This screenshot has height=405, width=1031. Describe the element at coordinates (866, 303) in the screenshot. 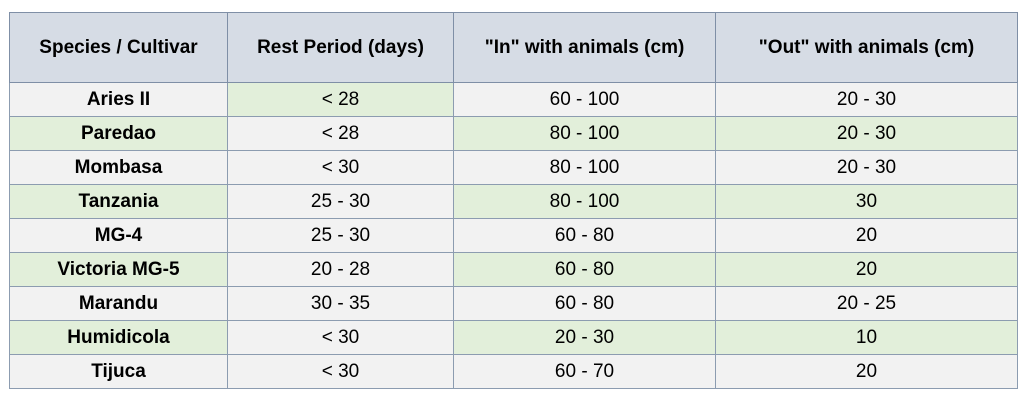

I see `out-height-cell: 20 - 25` at that location.